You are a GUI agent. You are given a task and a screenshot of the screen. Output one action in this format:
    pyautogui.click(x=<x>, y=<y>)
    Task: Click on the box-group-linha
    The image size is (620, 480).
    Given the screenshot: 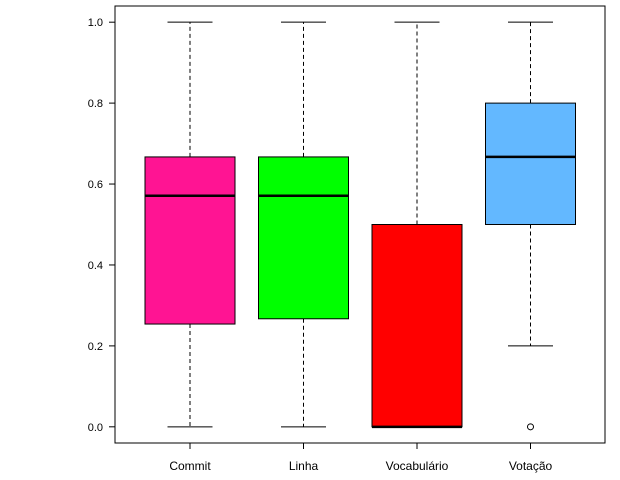 What is the action you would take?
    pyautogui.click(x=303, y=224)
    